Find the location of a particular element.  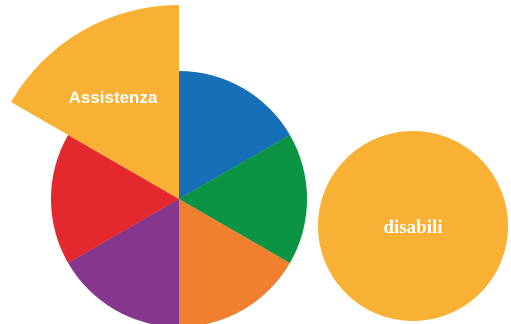

wheel-segment-purple is located at coordinates (123, 261).